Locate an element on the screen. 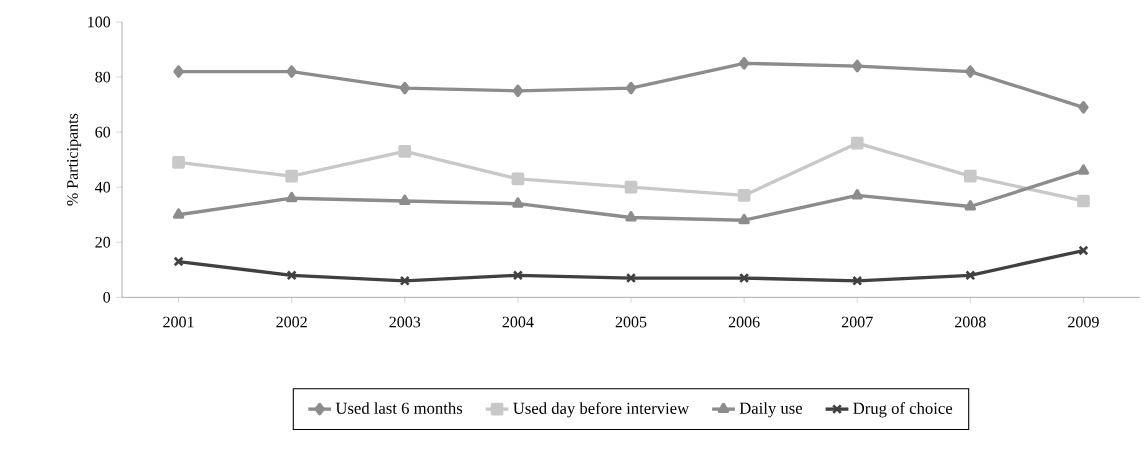  y-tick-label: 0 is located at coordinates (107, 297).